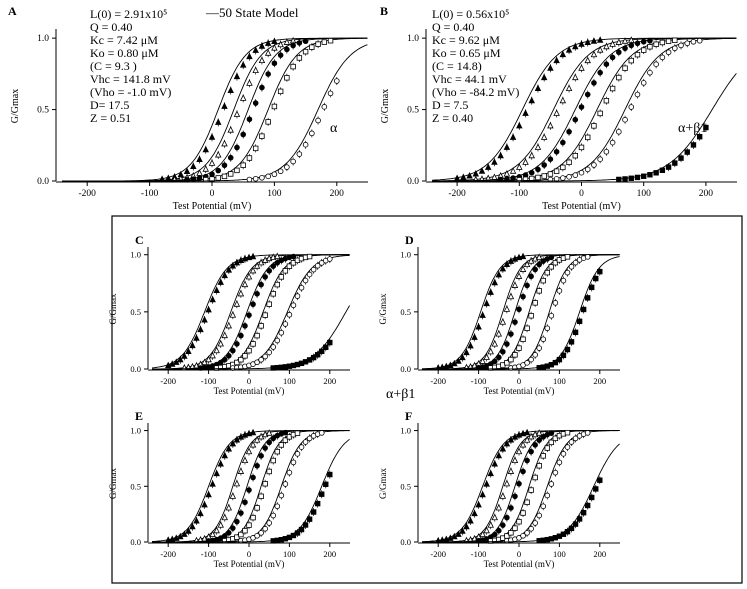 Image resolution: width=747 pixels, height=589 pixels. Describe the element at coordinates (249, 391) in the screenshot. I see `x-axis-label: Test Potential (mV)` at that location.